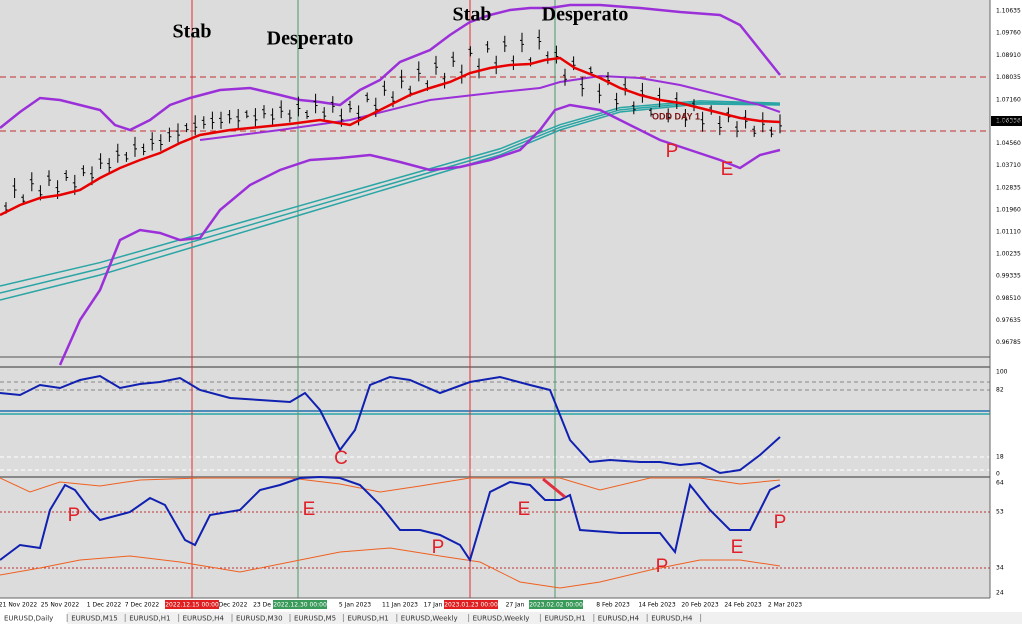 Image resolution: width=1022 pixels, height=628 pixels. What do you see at coordinates (1008, 33) in the screenshot?
I see `price-label: 1.09760` at bounding box center [1008, 33].